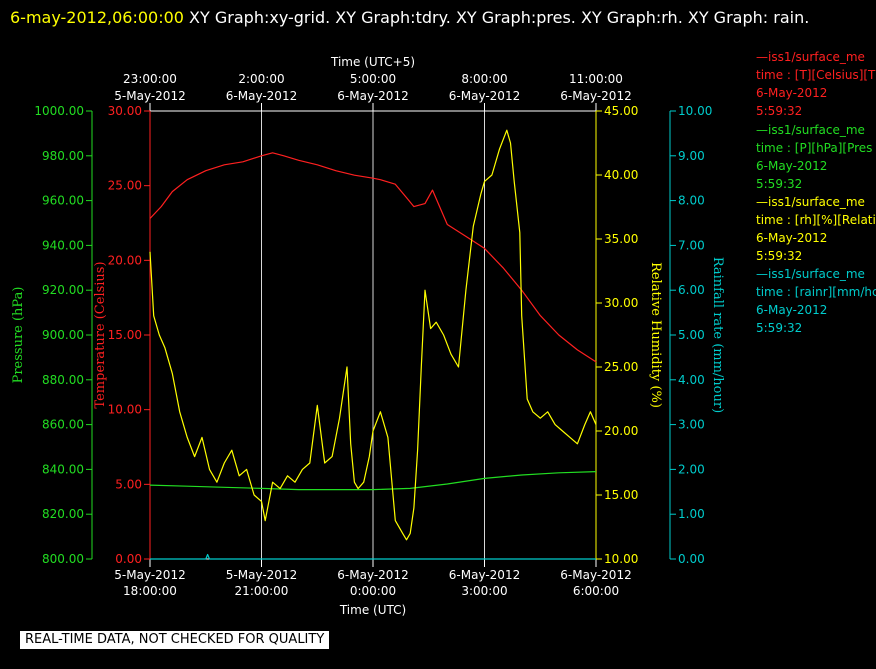 This screenshot has width=876, height=669. Describe the element at coordinates (596, 79) in the screenshot. I see `x-top-tick-label-time: 11:00:00` at that location.